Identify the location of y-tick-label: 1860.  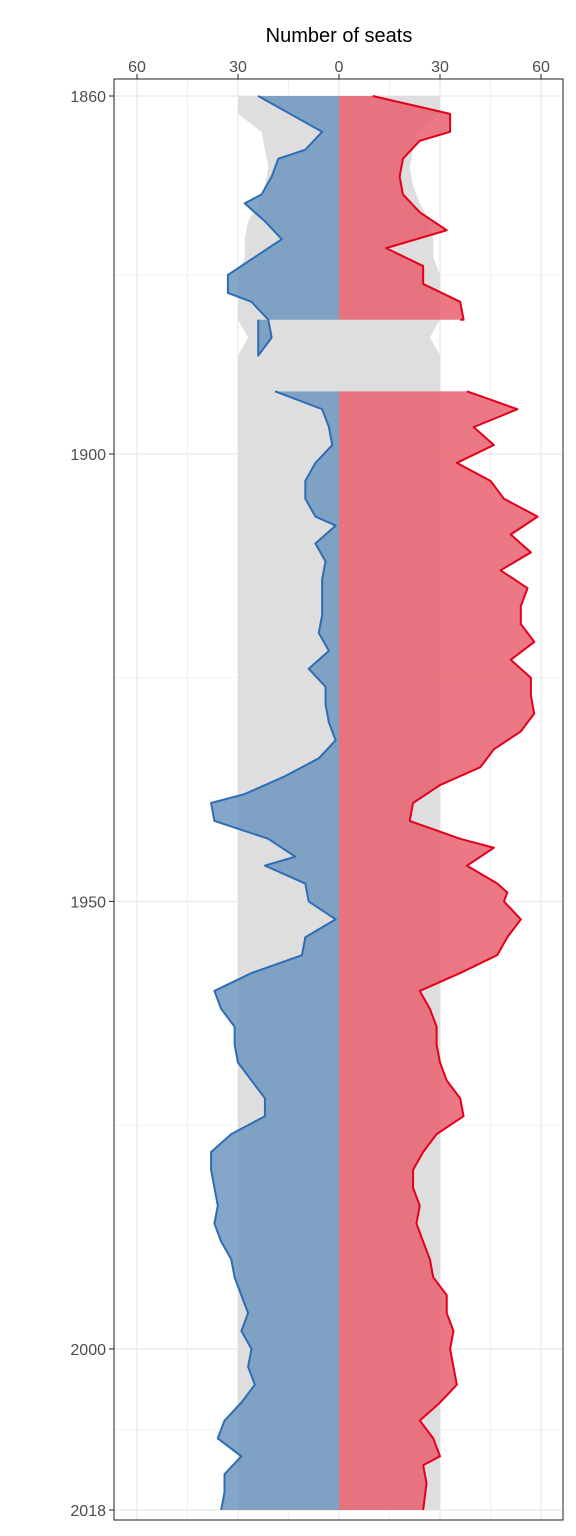
(88, 97).